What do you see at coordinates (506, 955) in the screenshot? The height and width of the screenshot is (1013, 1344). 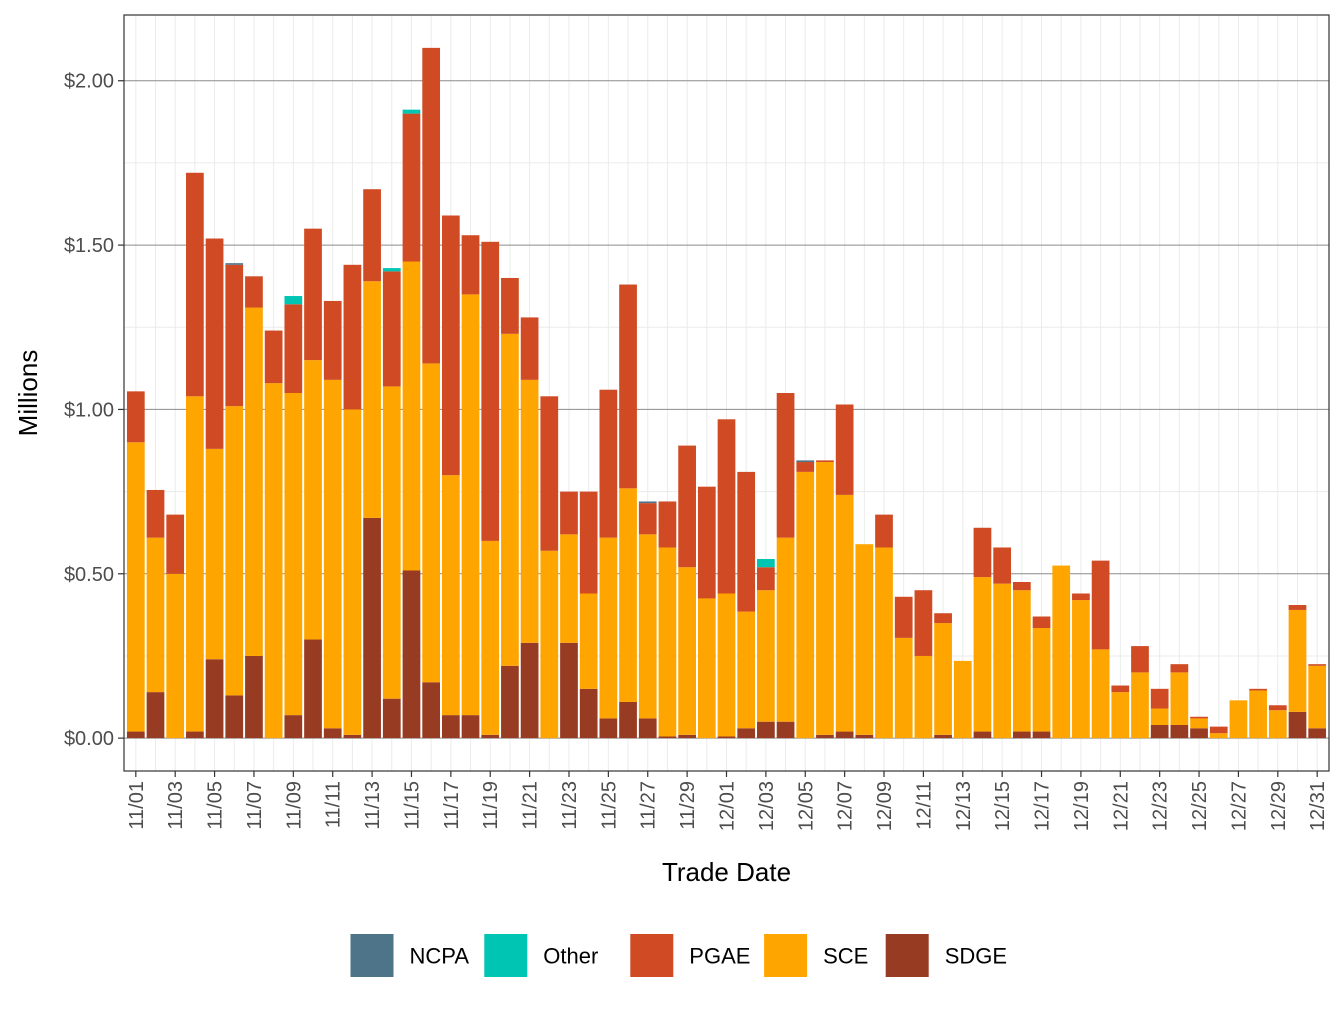 I see `legend-key-other` at bounding box center [506, 955].